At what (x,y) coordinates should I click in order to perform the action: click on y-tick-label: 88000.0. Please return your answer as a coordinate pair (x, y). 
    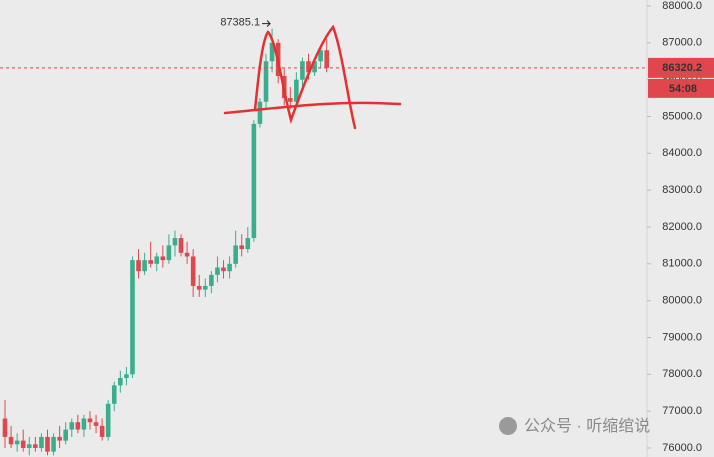
    Looking at the image, I should click on (682, 6).